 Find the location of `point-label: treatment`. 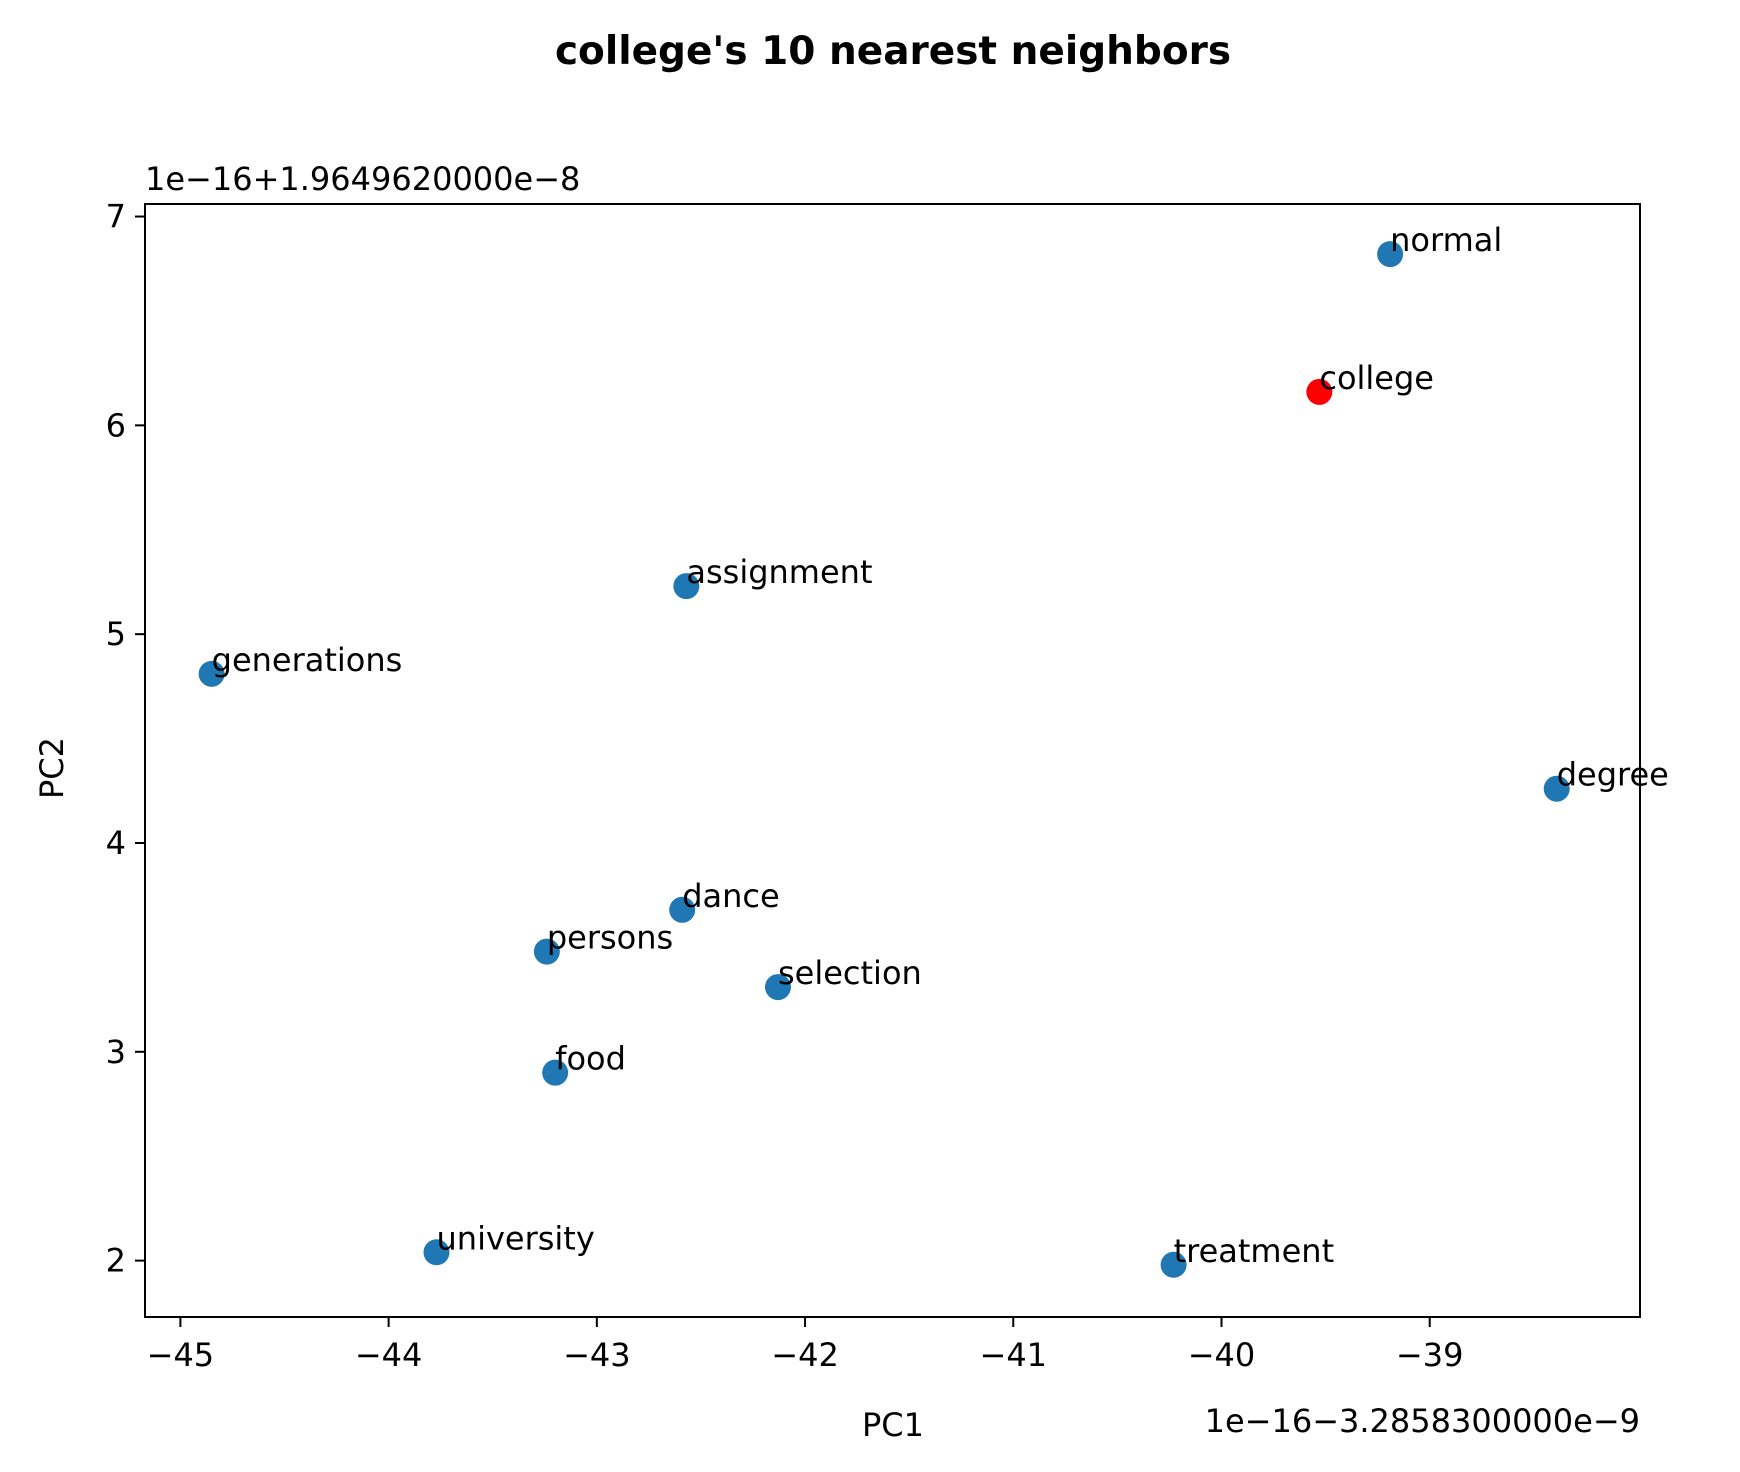

point-label: treatment is located at coordinates (1254, 1251).